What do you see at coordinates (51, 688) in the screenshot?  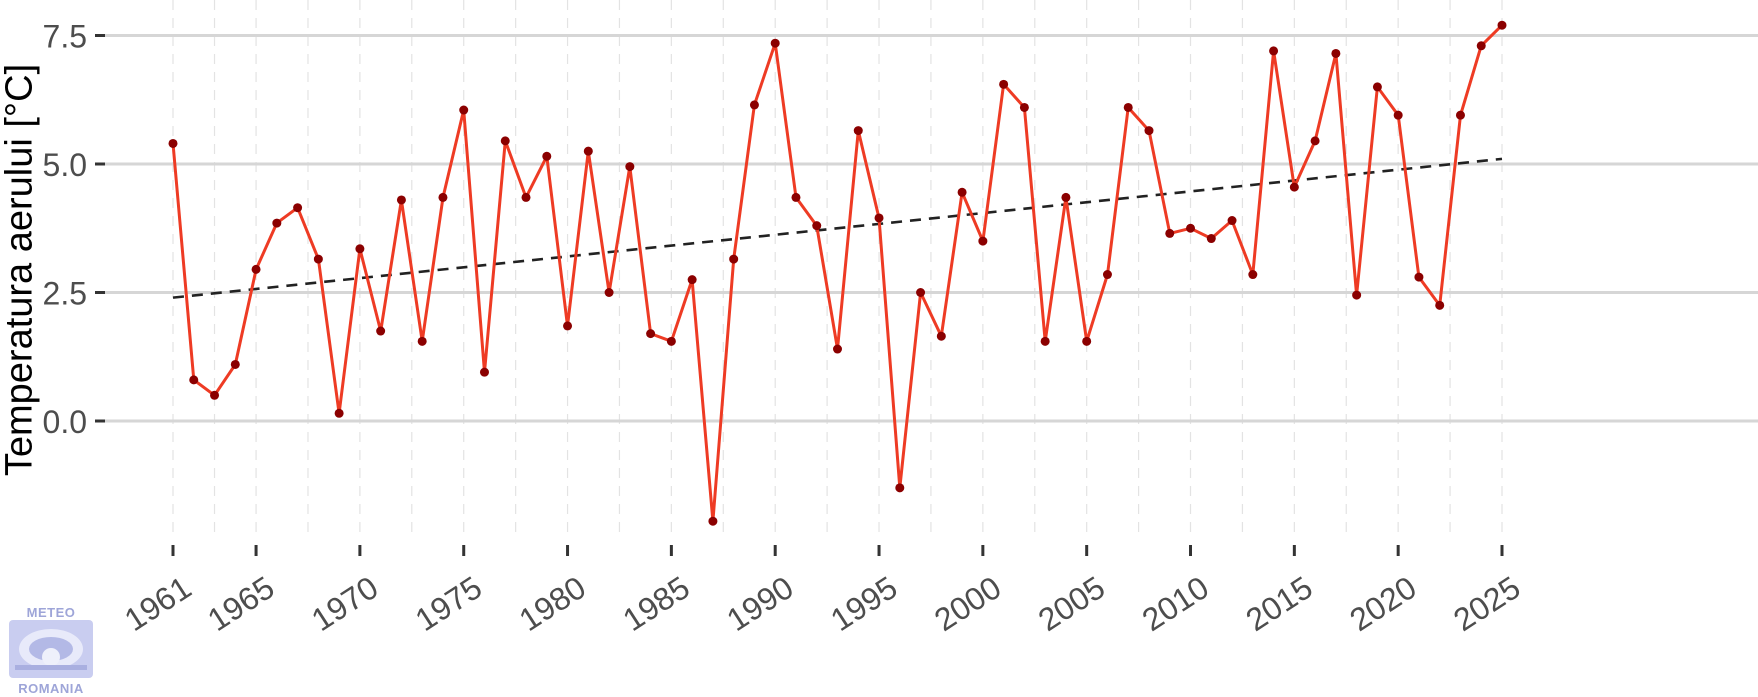 I see `logo-bottom-text: ROMANIA` at bounding box center [51, 688].